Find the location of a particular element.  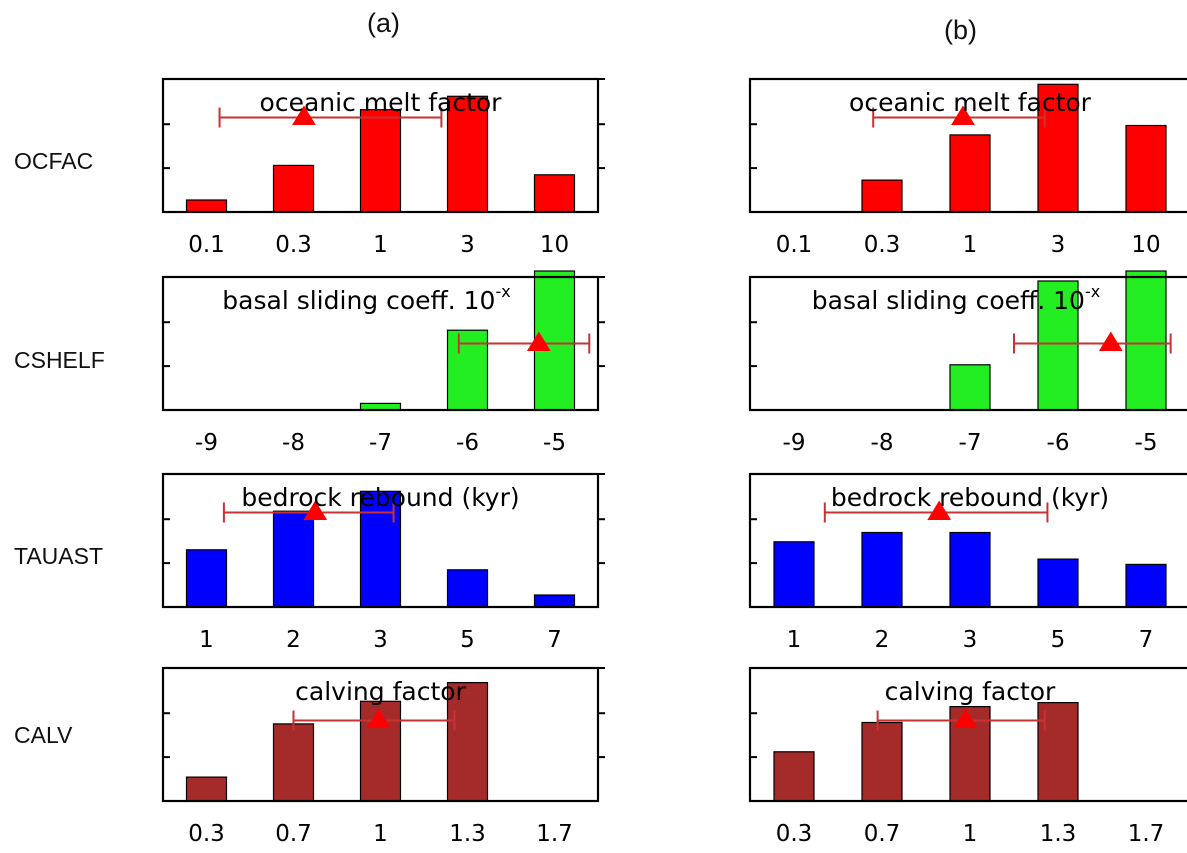

chart-a-tauast: bedrock rebound (kyr) 1 2 3 5 7 is located at coordinates (383, 562).